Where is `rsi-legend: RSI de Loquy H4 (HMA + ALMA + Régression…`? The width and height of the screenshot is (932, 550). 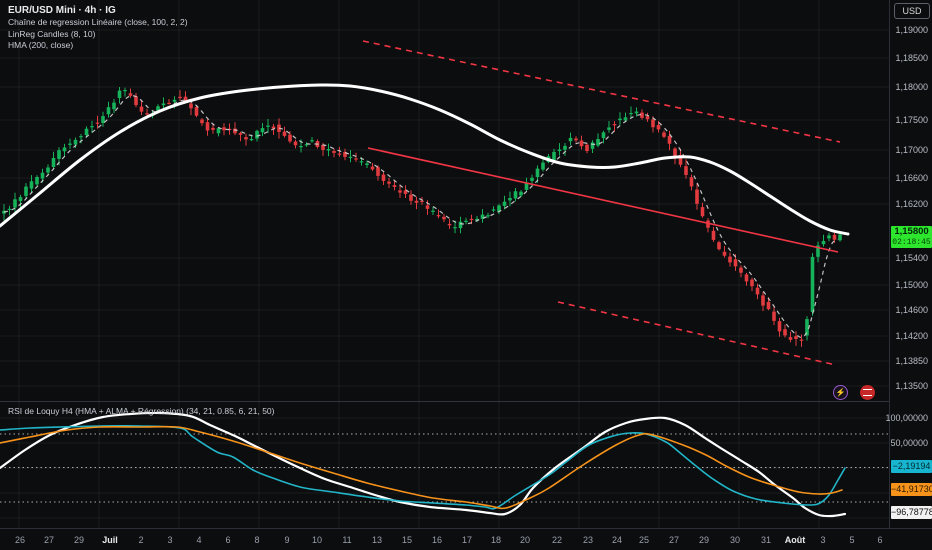 rsi-legend: RSI de Loquy H4 (HMA + ALMA + Régression… is located at coordinates (141, 411).